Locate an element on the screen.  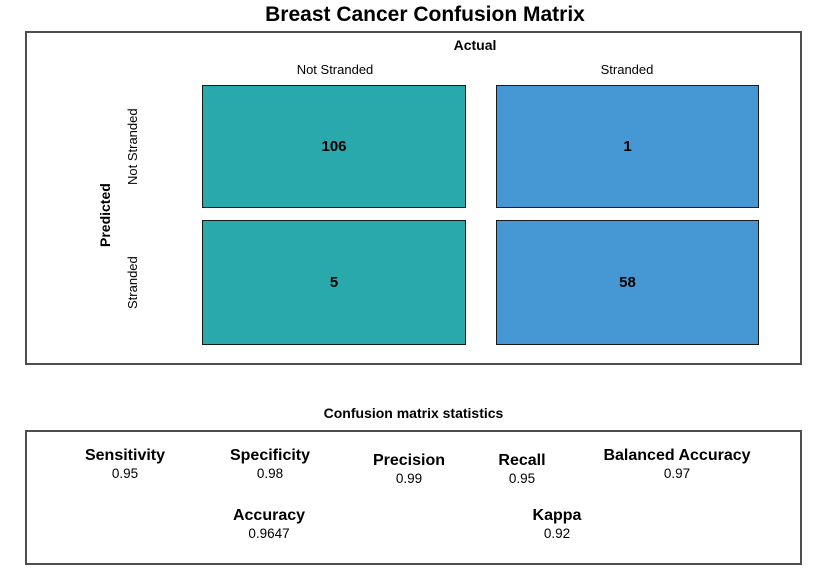
matrix-cell-true-negative: 106 is located at coordinates (334, 146).